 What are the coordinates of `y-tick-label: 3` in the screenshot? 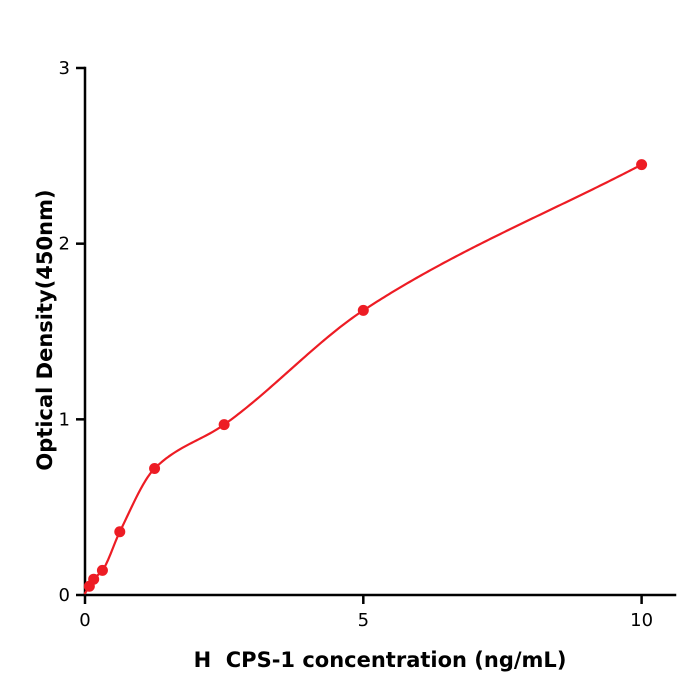 It's located at (64, 68).